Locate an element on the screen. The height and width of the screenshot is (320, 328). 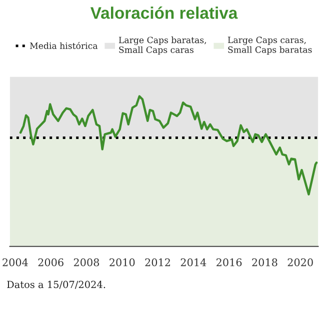
x-tick-label: 2014 is located at coordinates (193, 262).